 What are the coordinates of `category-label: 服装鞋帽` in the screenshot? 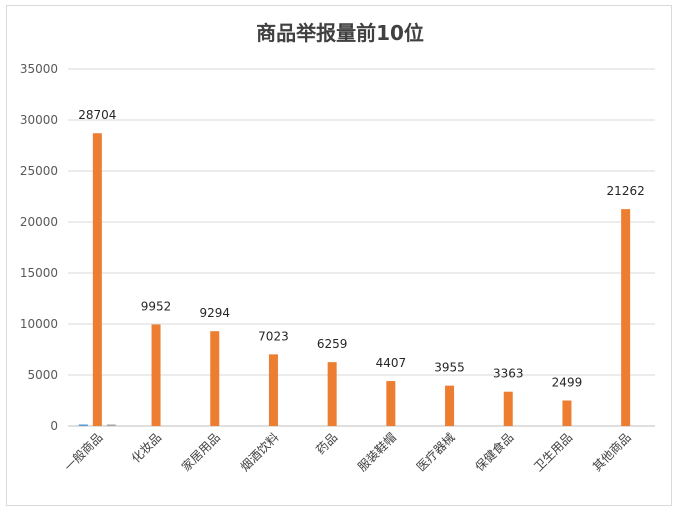 It's located at (376, 452).